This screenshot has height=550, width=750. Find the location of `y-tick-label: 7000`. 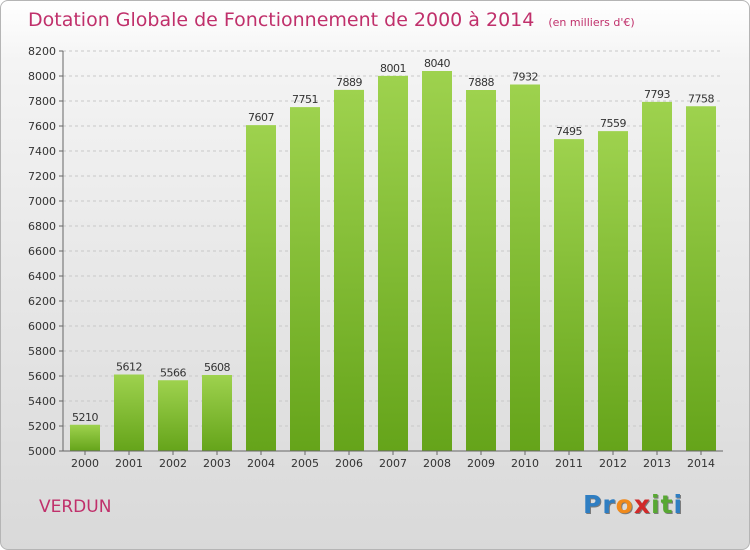

y-tick-label: 7000 is located at coordinates (42, 201).